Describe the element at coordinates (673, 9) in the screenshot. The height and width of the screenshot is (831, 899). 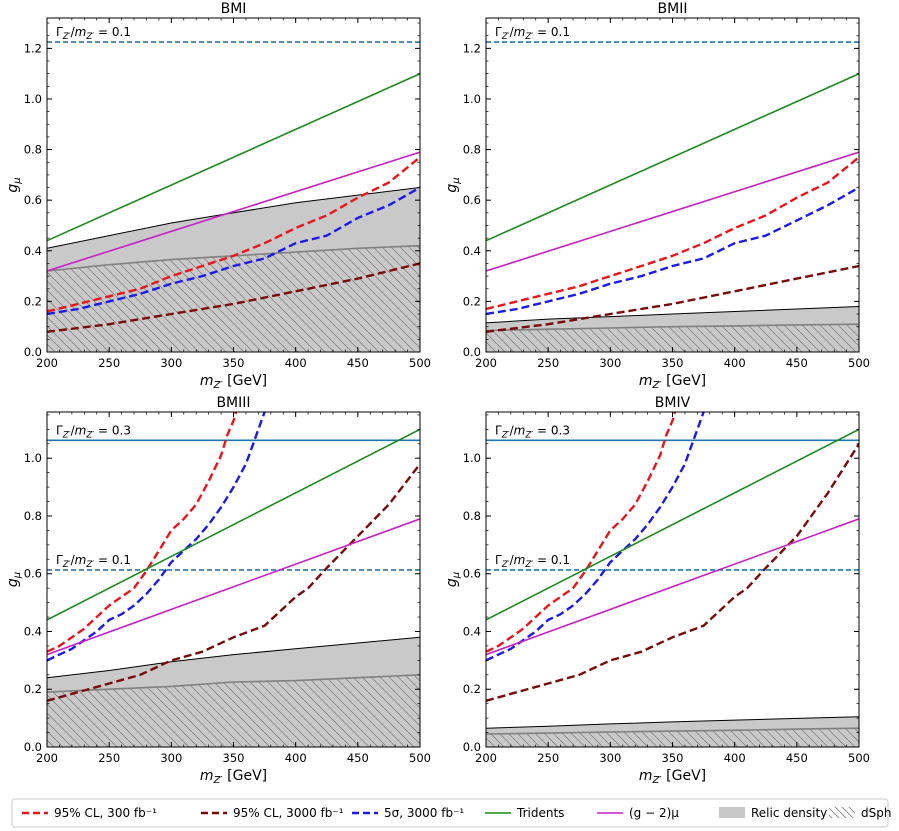
I see `chart-title: BMII` at that location.